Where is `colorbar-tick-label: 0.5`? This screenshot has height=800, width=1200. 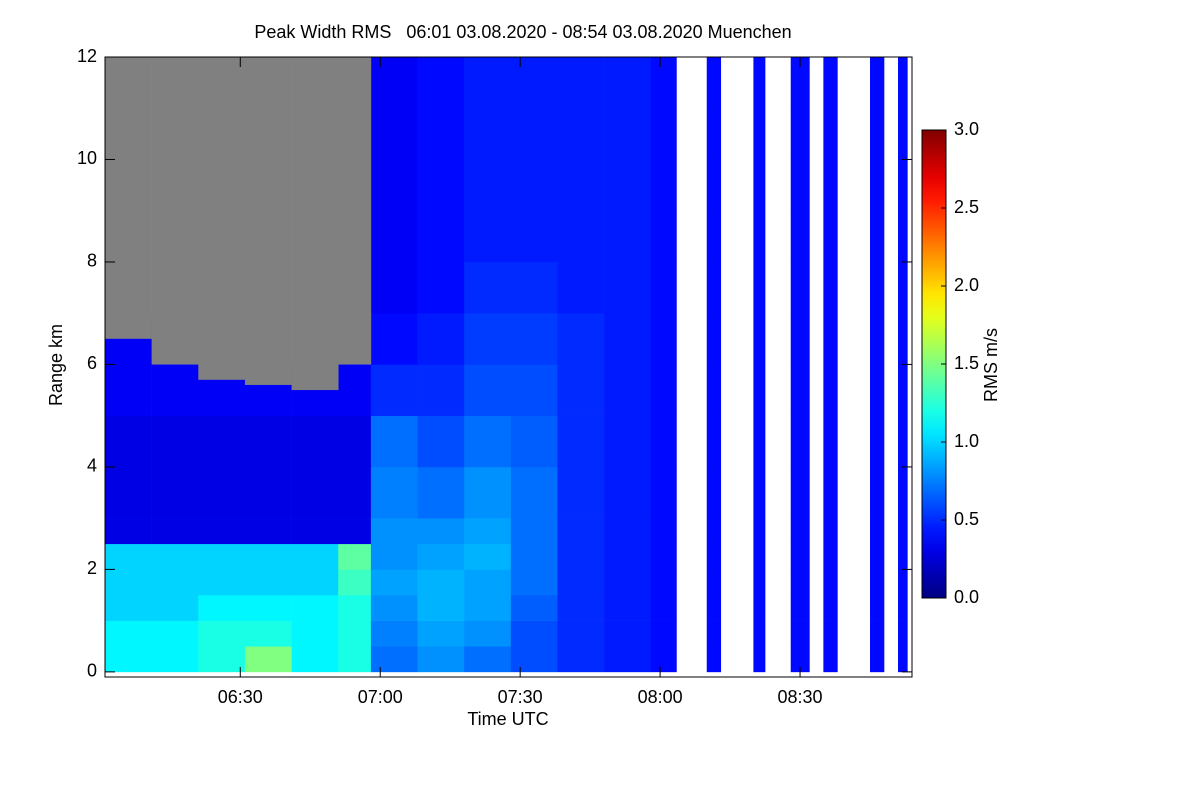 colorbar-tick-label: 0.5 is located at coordinates (966, 519).